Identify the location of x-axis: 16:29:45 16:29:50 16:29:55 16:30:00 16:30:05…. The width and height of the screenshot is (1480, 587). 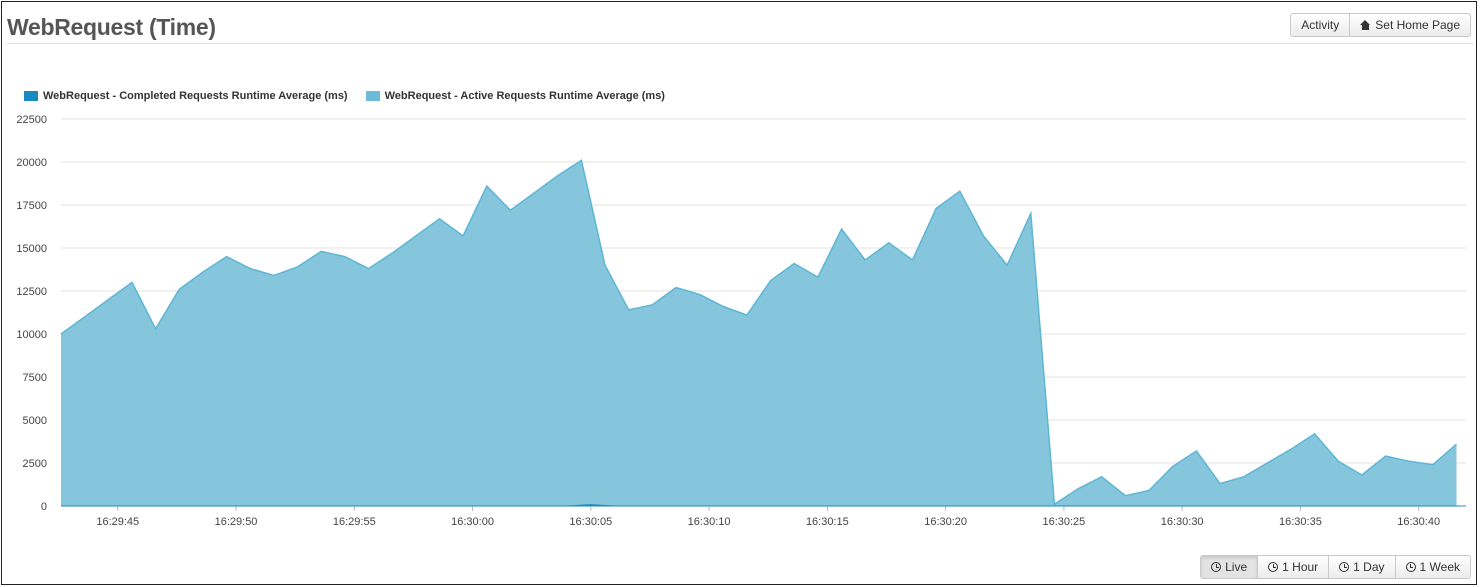
(763, 516).